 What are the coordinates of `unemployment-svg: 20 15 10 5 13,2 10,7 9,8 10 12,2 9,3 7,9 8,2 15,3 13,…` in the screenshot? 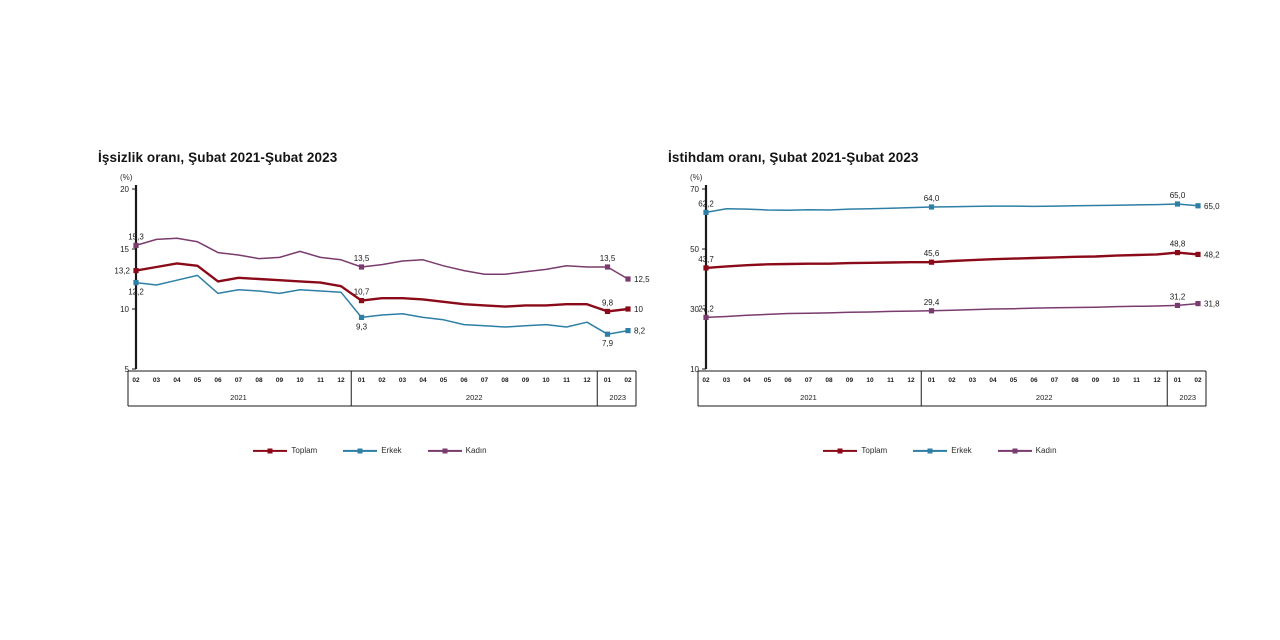 It's located at (382, 296).